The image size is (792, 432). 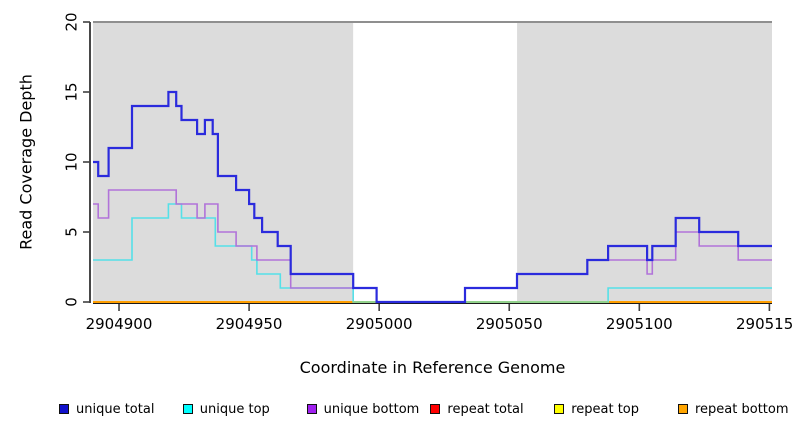 I want to click on y-tick-label: 20, so click(x=72, y=21).